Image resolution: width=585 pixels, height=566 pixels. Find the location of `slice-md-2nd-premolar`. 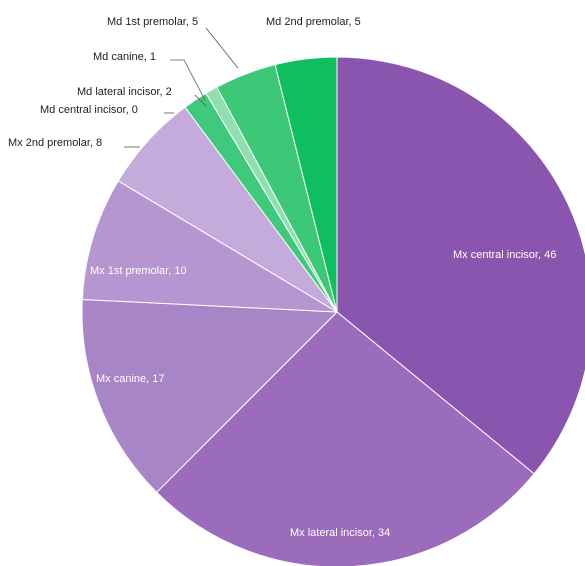

slice-md-2nd-premolar is located at coordinates (306, 184).